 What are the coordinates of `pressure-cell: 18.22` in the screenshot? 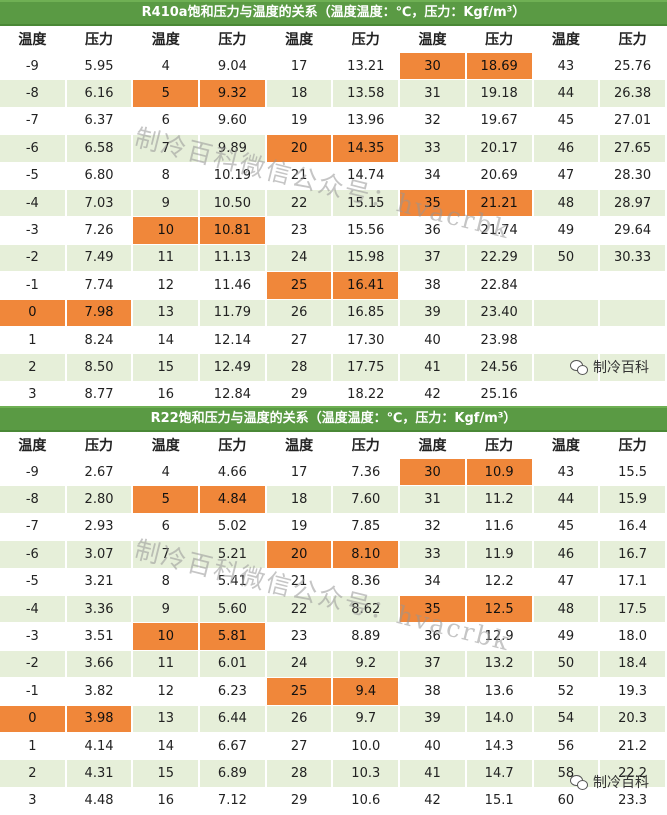 It's located at (367, 395).